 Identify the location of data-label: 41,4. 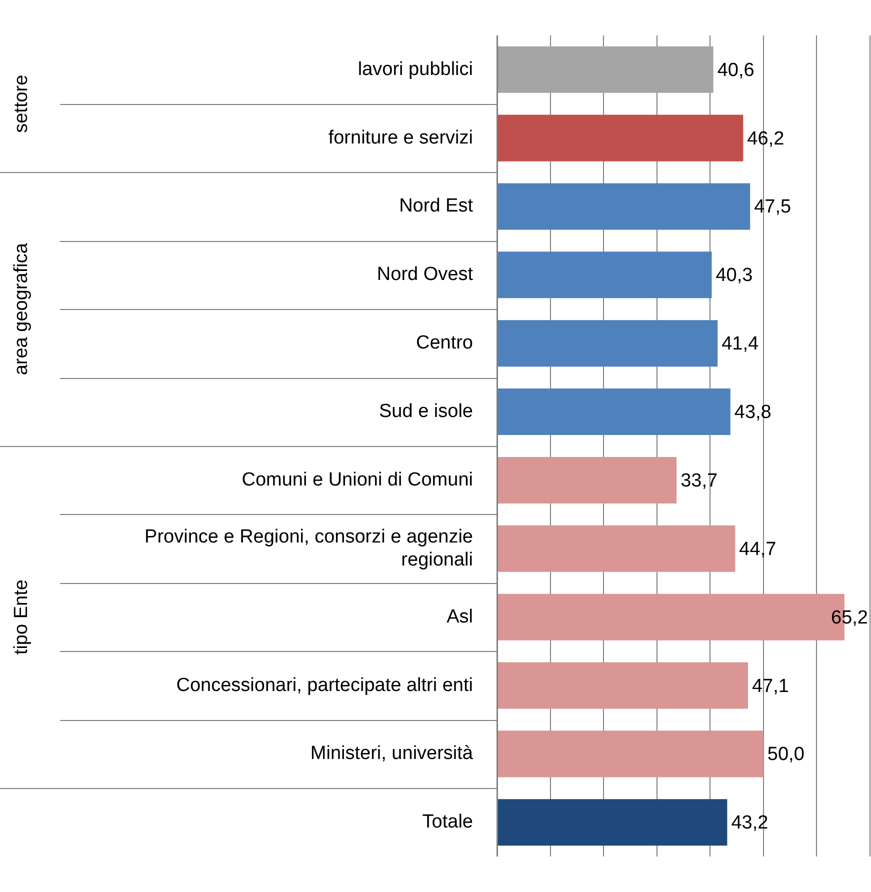
(741, 344).